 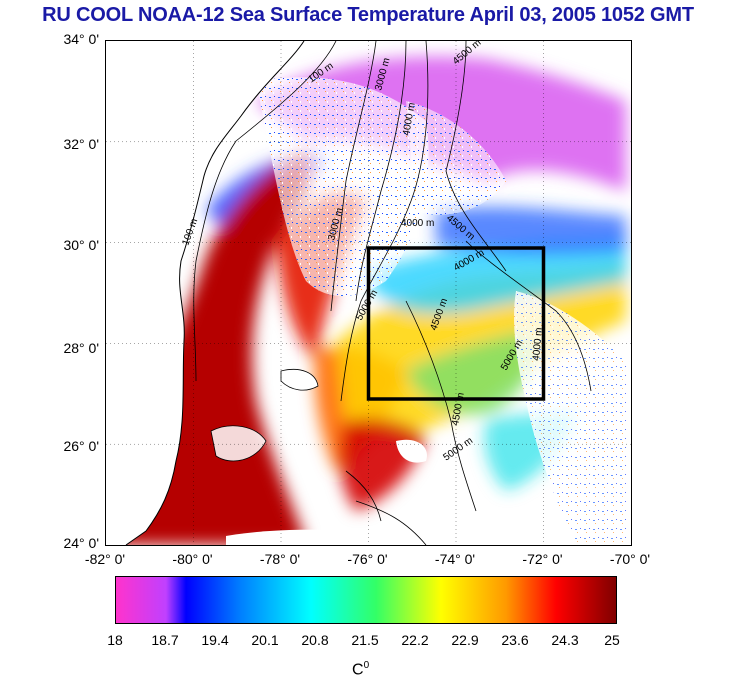 I want to click on lat-label: 34° 0', so click(x=81, y=39).